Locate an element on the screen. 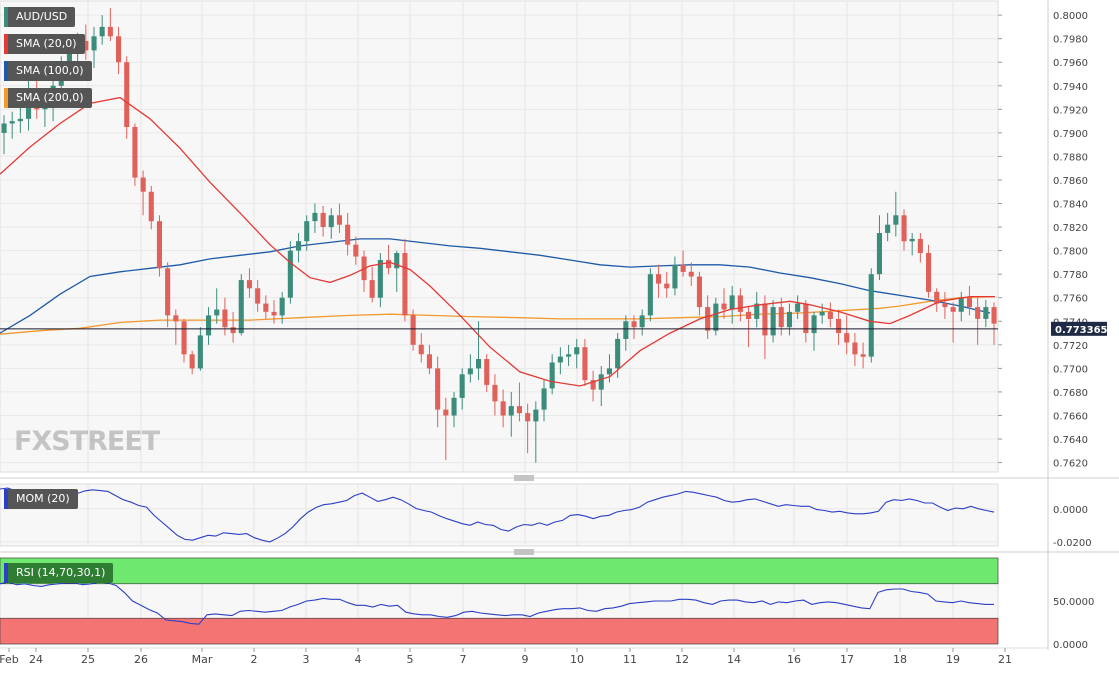  mom-tick-label: -0.0200 is located at coordinates (1072, 543).